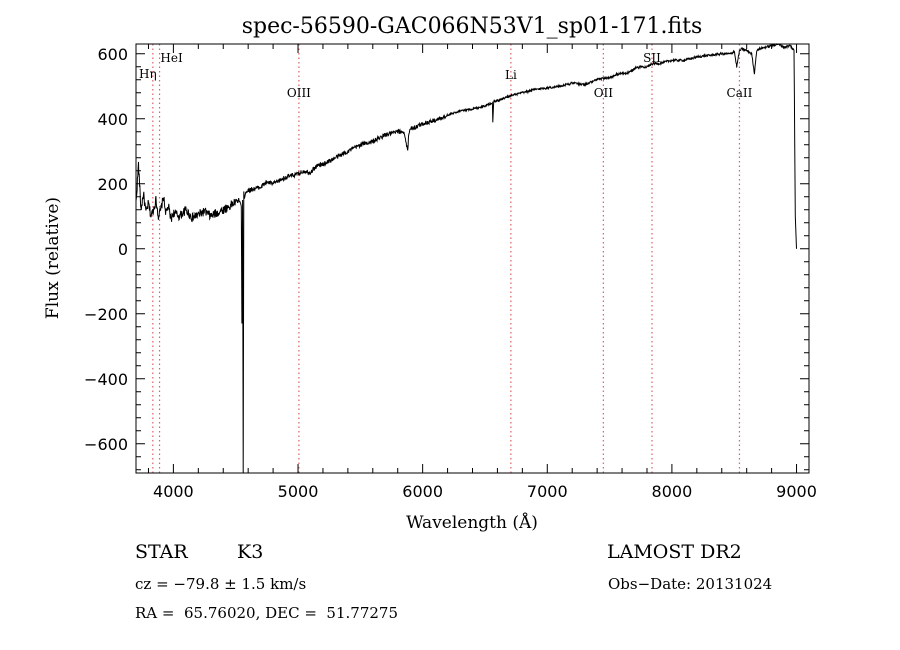 Image resolution: width=900 pixels, height=650 pixels. I want to click on y-tick-label: 400, so click(112, 119).